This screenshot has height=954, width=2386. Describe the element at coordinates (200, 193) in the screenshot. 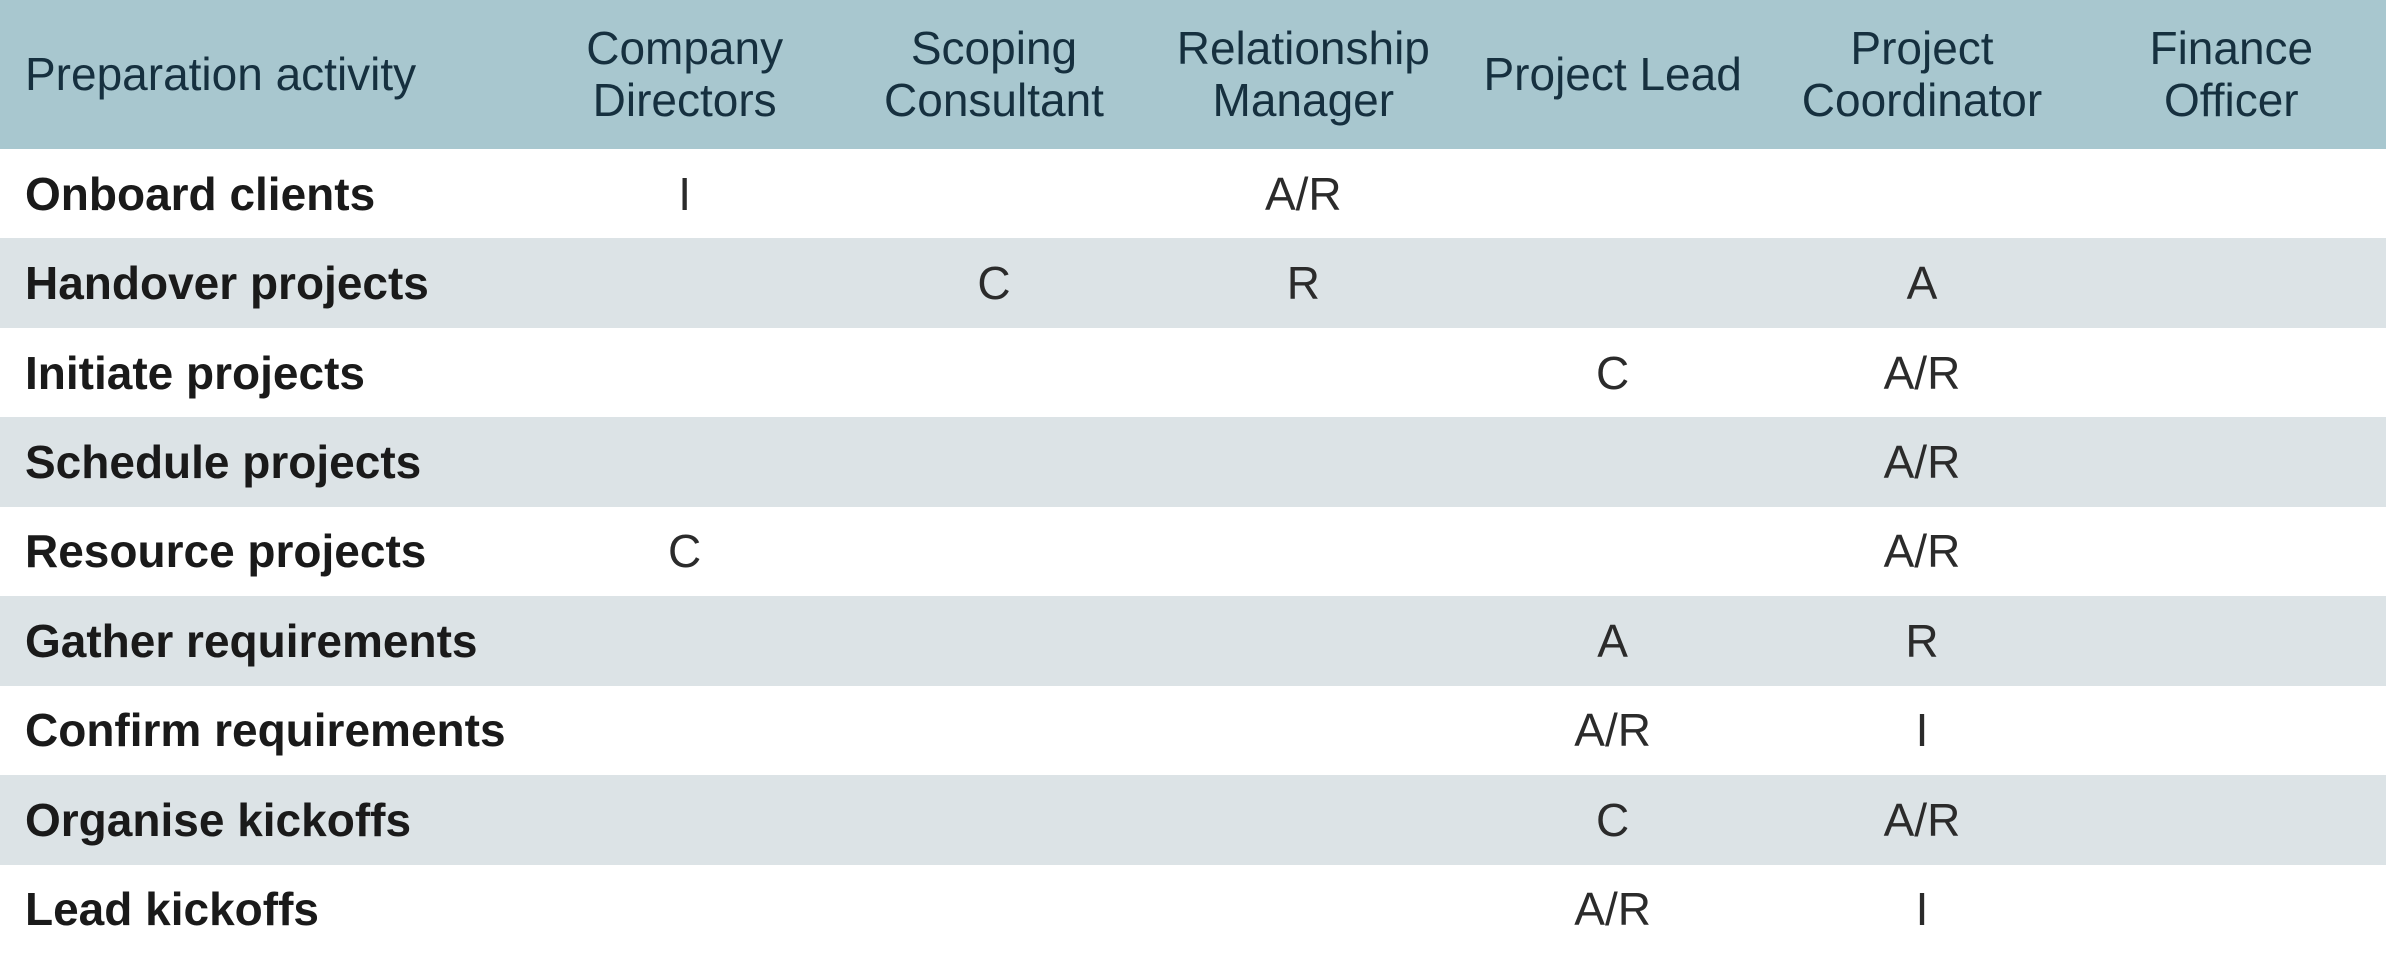

I see `activity-label: Onboard clients` at that location.